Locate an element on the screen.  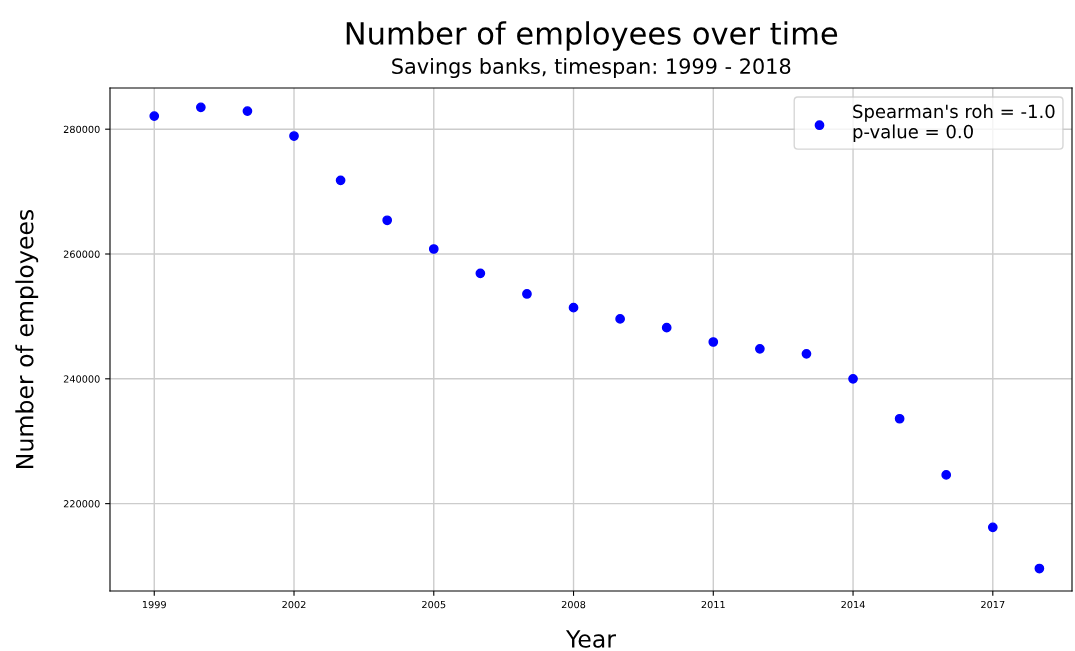
chart-title: Number of employees over time is located at coordinates (592, 36).